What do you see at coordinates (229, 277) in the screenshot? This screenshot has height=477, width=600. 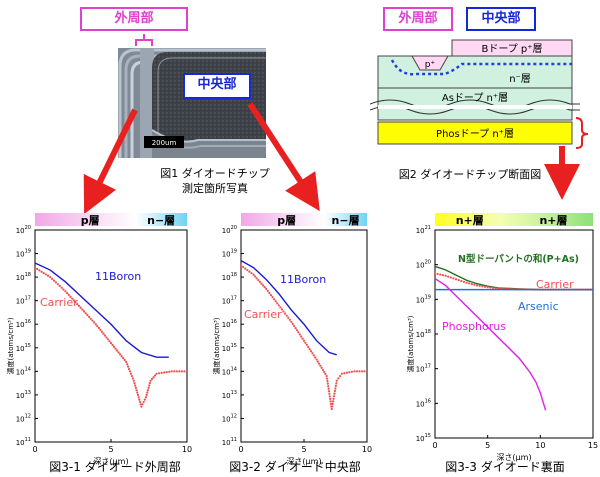 I see `chart-ytick-label: 1018` at bounding box center [229, 277].